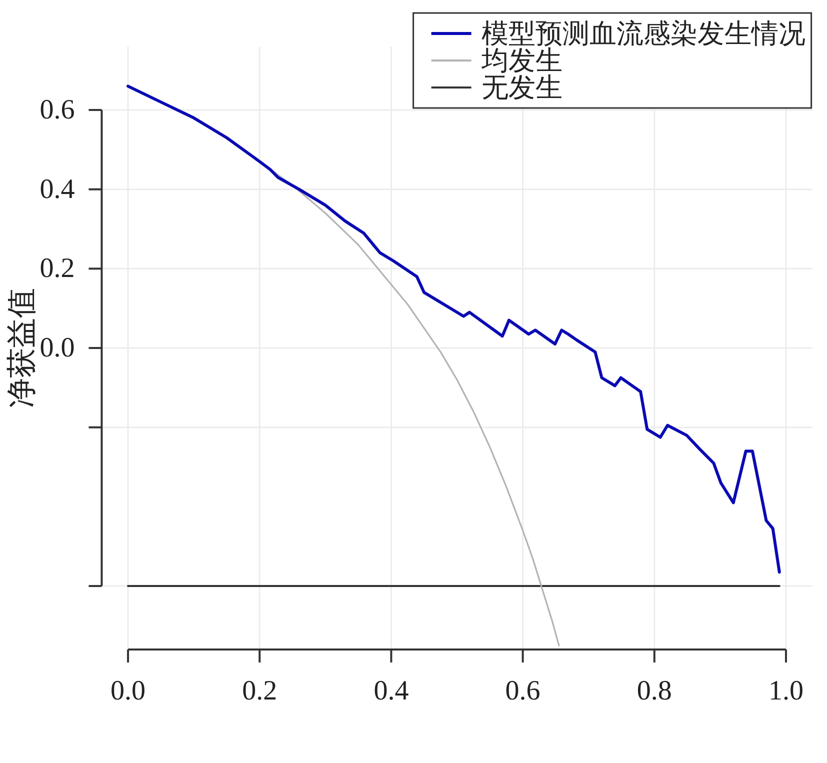 Image resolution: width=827 pixels, height=763 pixels. What do you see at coordinates (57, 268) in the screenshot?
I see `y-tick-label: 0.2` at bounding box center [57, 268].